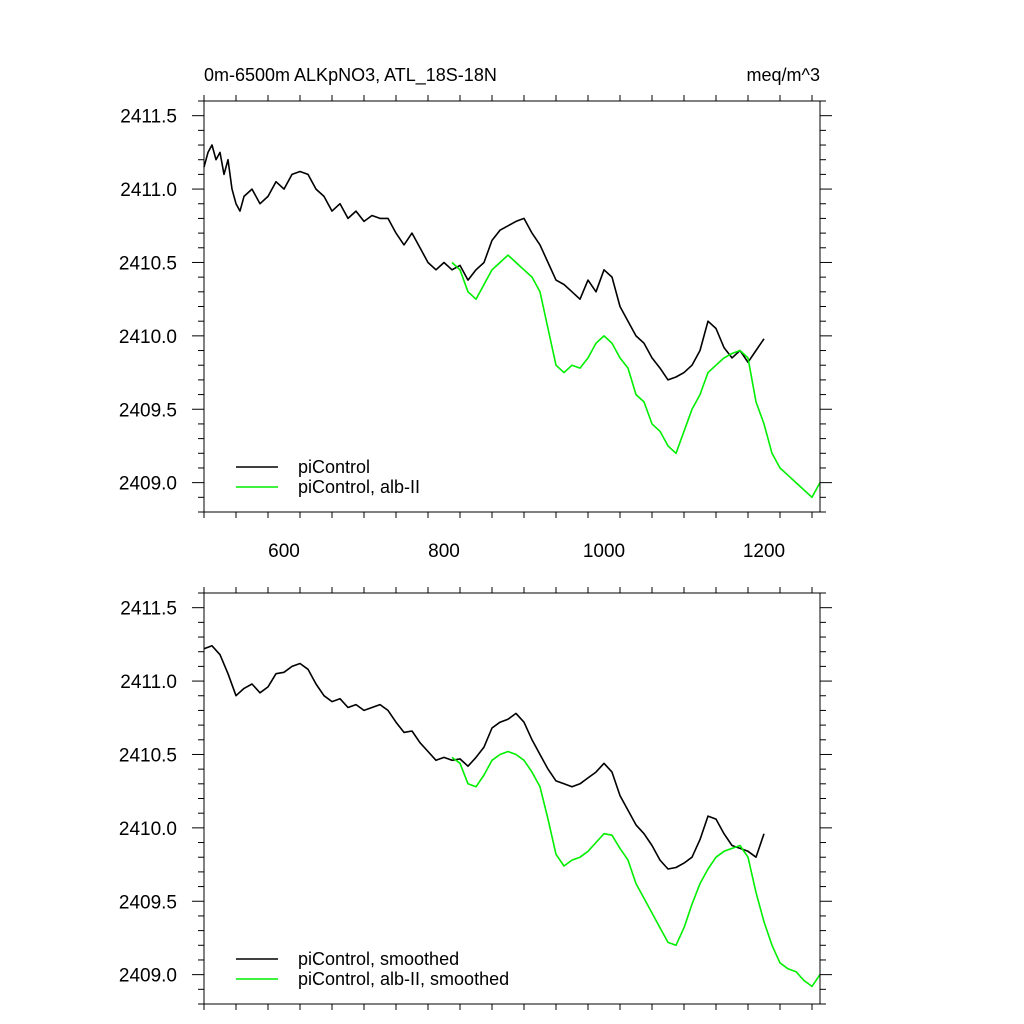 This screenshot has width=1024, height=1024. I want to click on x-tick-label: 1200, so click(764, 551).